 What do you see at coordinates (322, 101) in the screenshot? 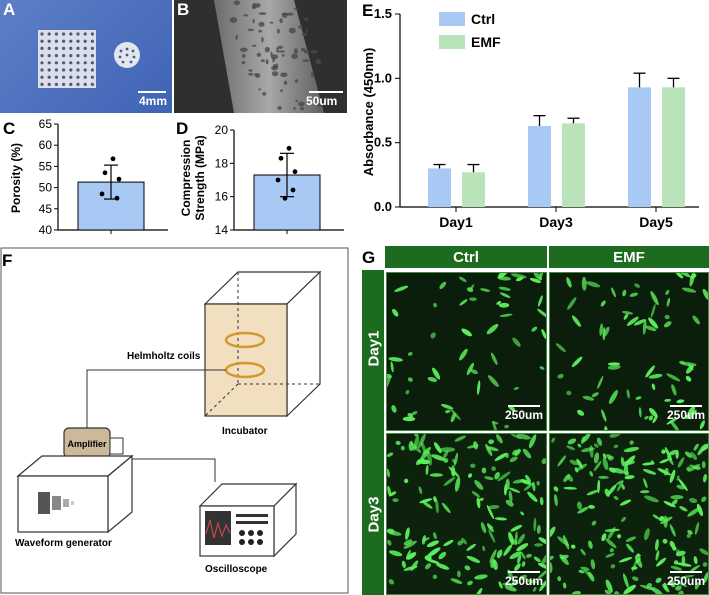
I see `scale-text-b: 50um` at bounding box center [322, 101].